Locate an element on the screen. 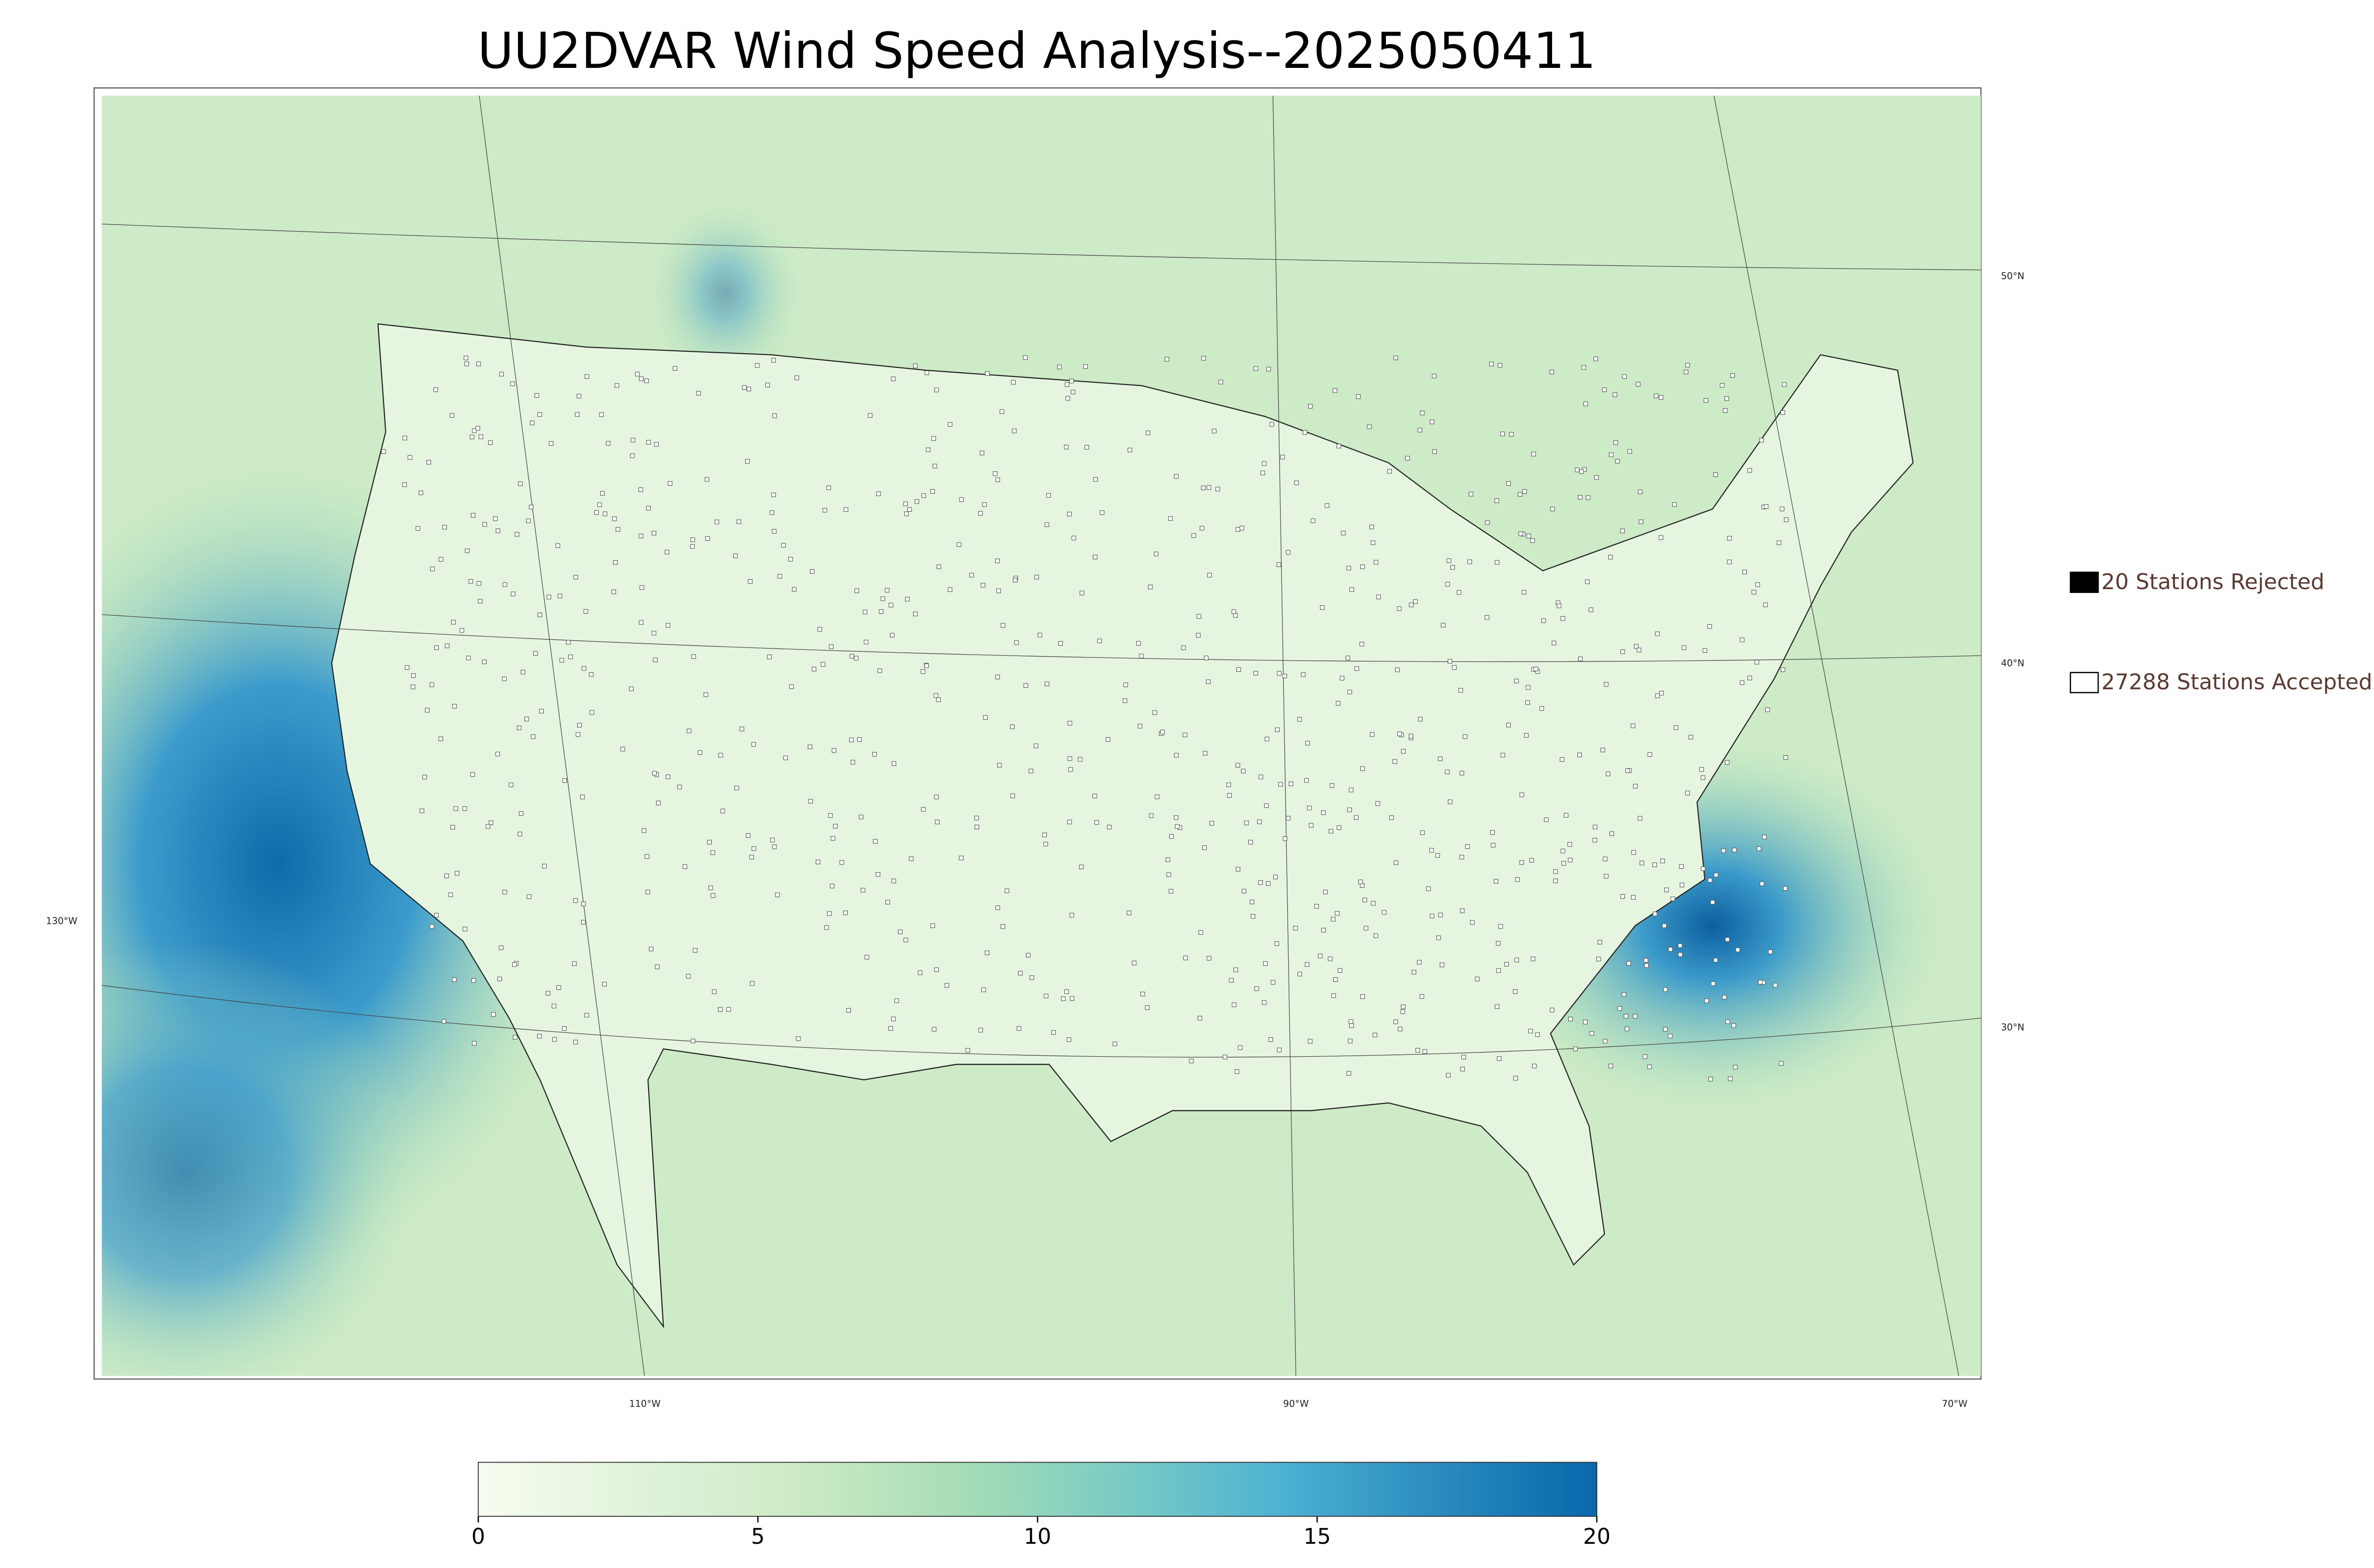  colorbar: 0 5 10 15 20 is located at coordinates (1041, 1505).